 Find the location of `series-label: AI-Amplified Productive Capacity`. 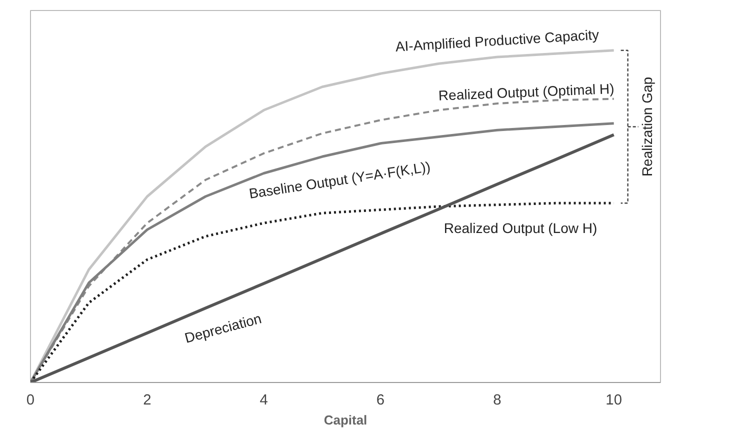

series-label: AI-Amplified Productive Capacity is located at coordinates (497, 40).